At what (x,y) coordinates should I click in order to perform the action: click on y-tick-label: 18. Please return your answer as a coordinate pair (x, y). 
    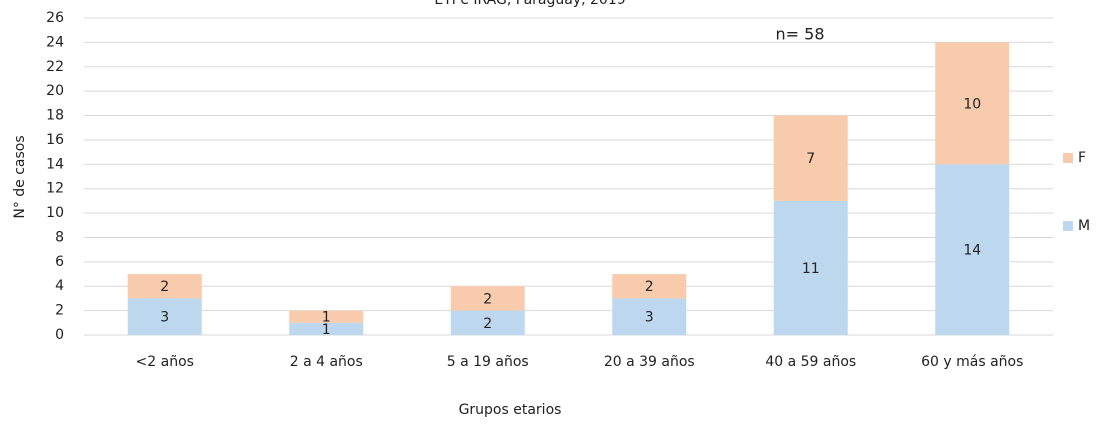
    Looking at the image, I should click on (55, 116).